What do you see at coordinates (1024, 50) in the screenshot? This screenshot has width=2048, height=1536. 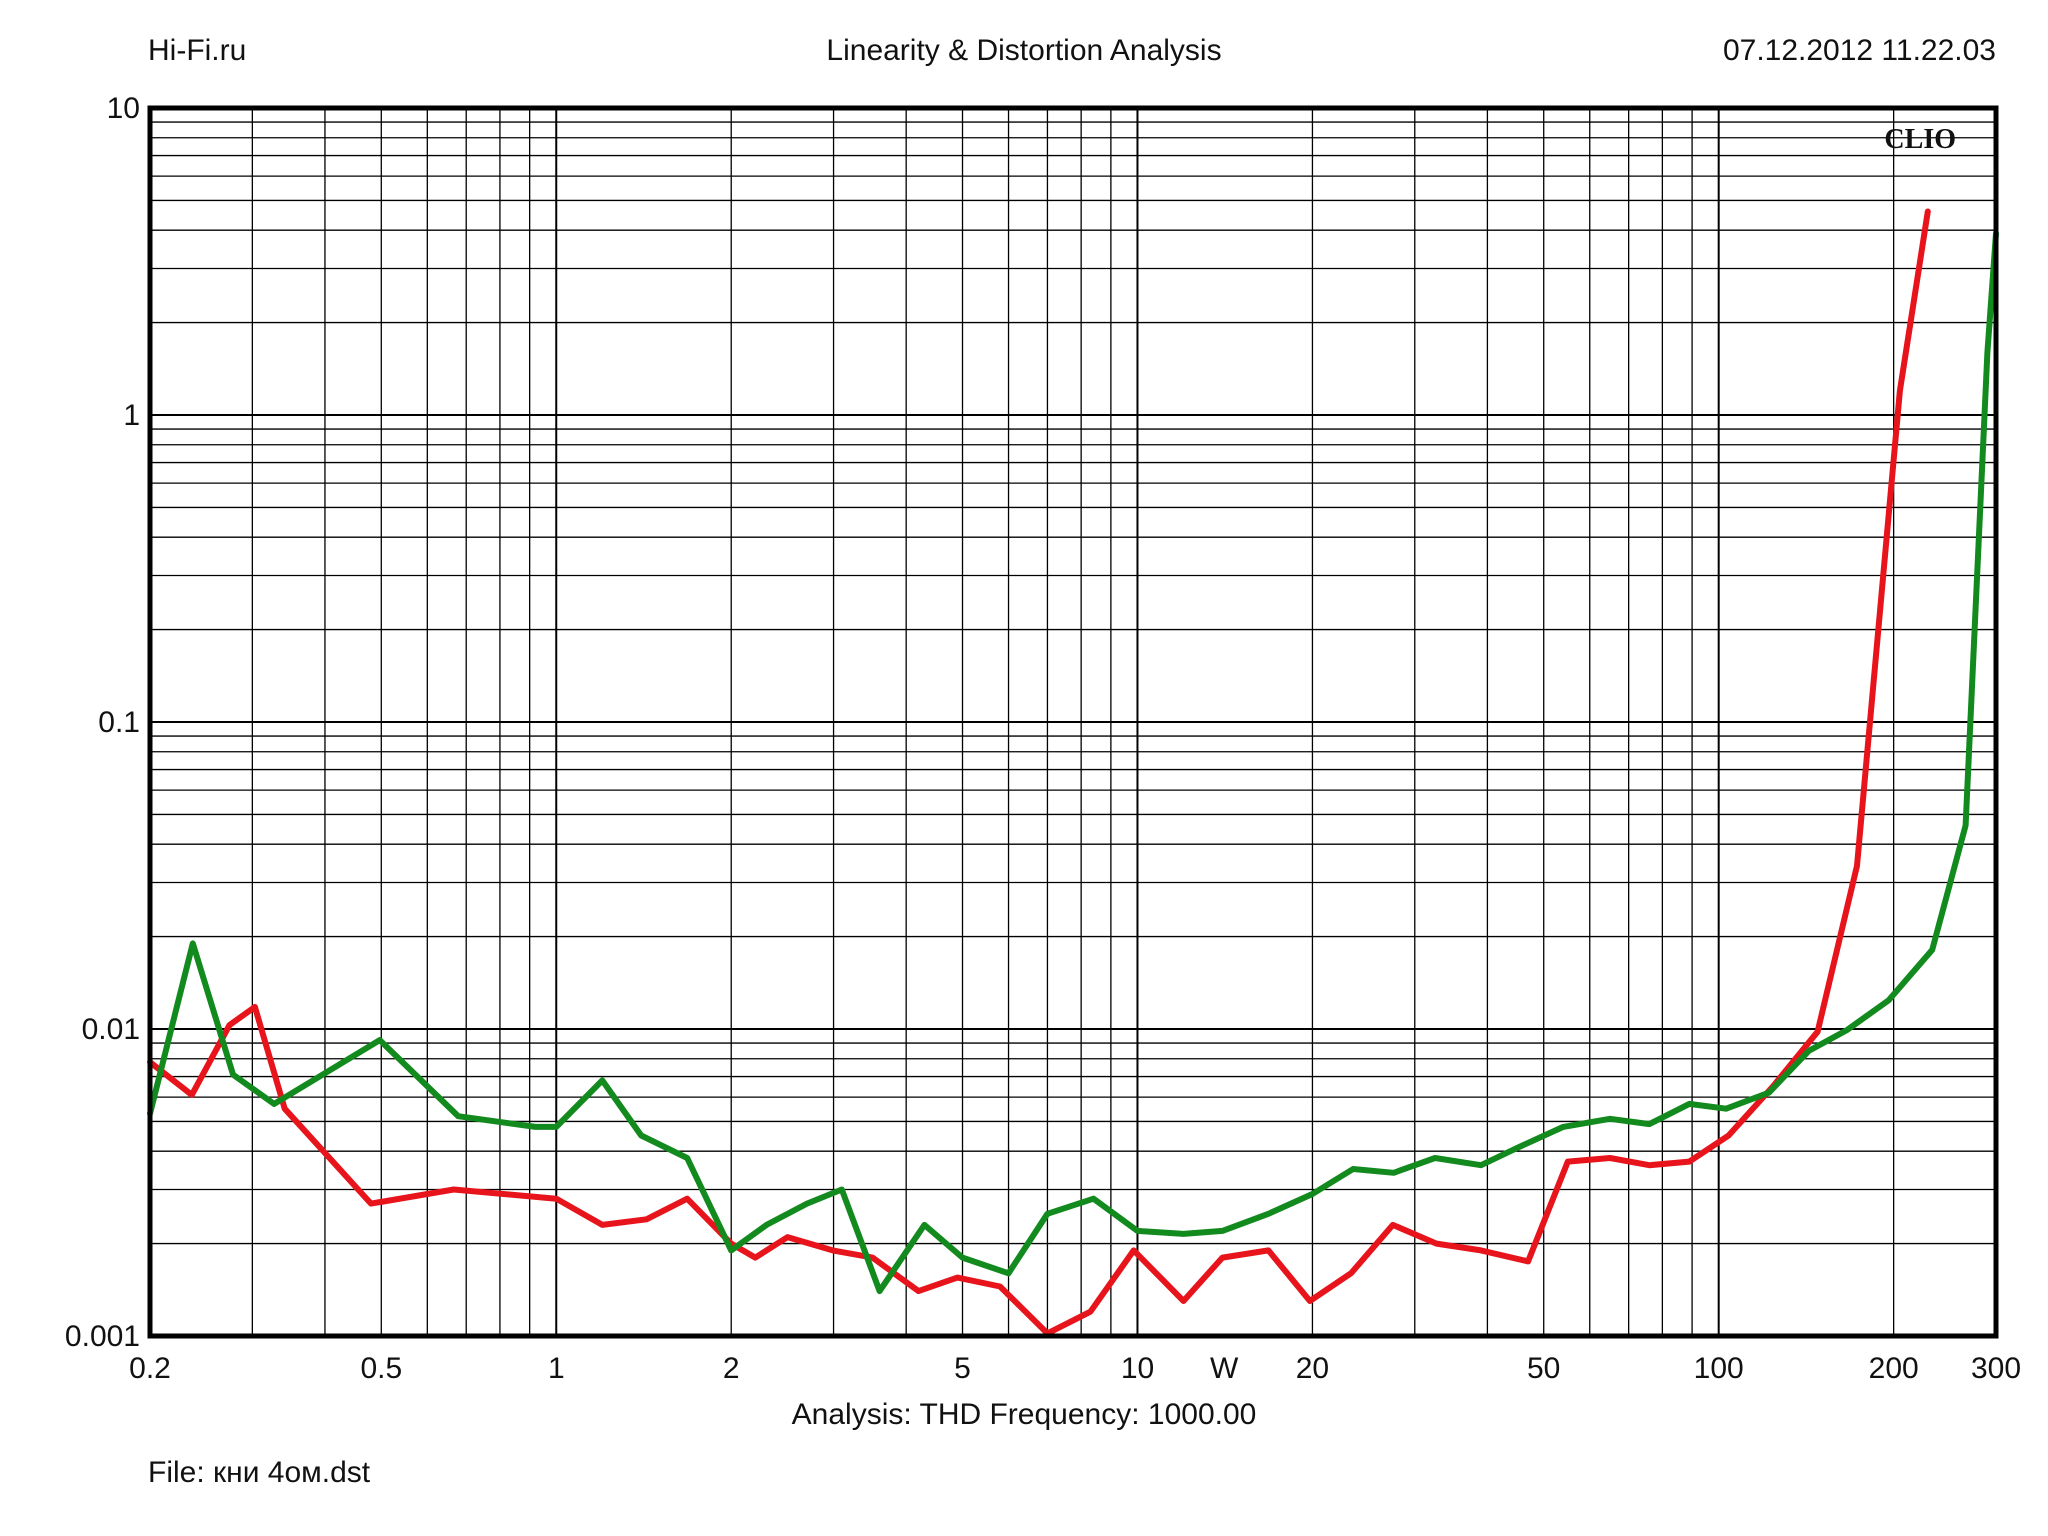 I see `chart-title: Linearity & Distortion Analysis` at bounding box center [1024, 50].